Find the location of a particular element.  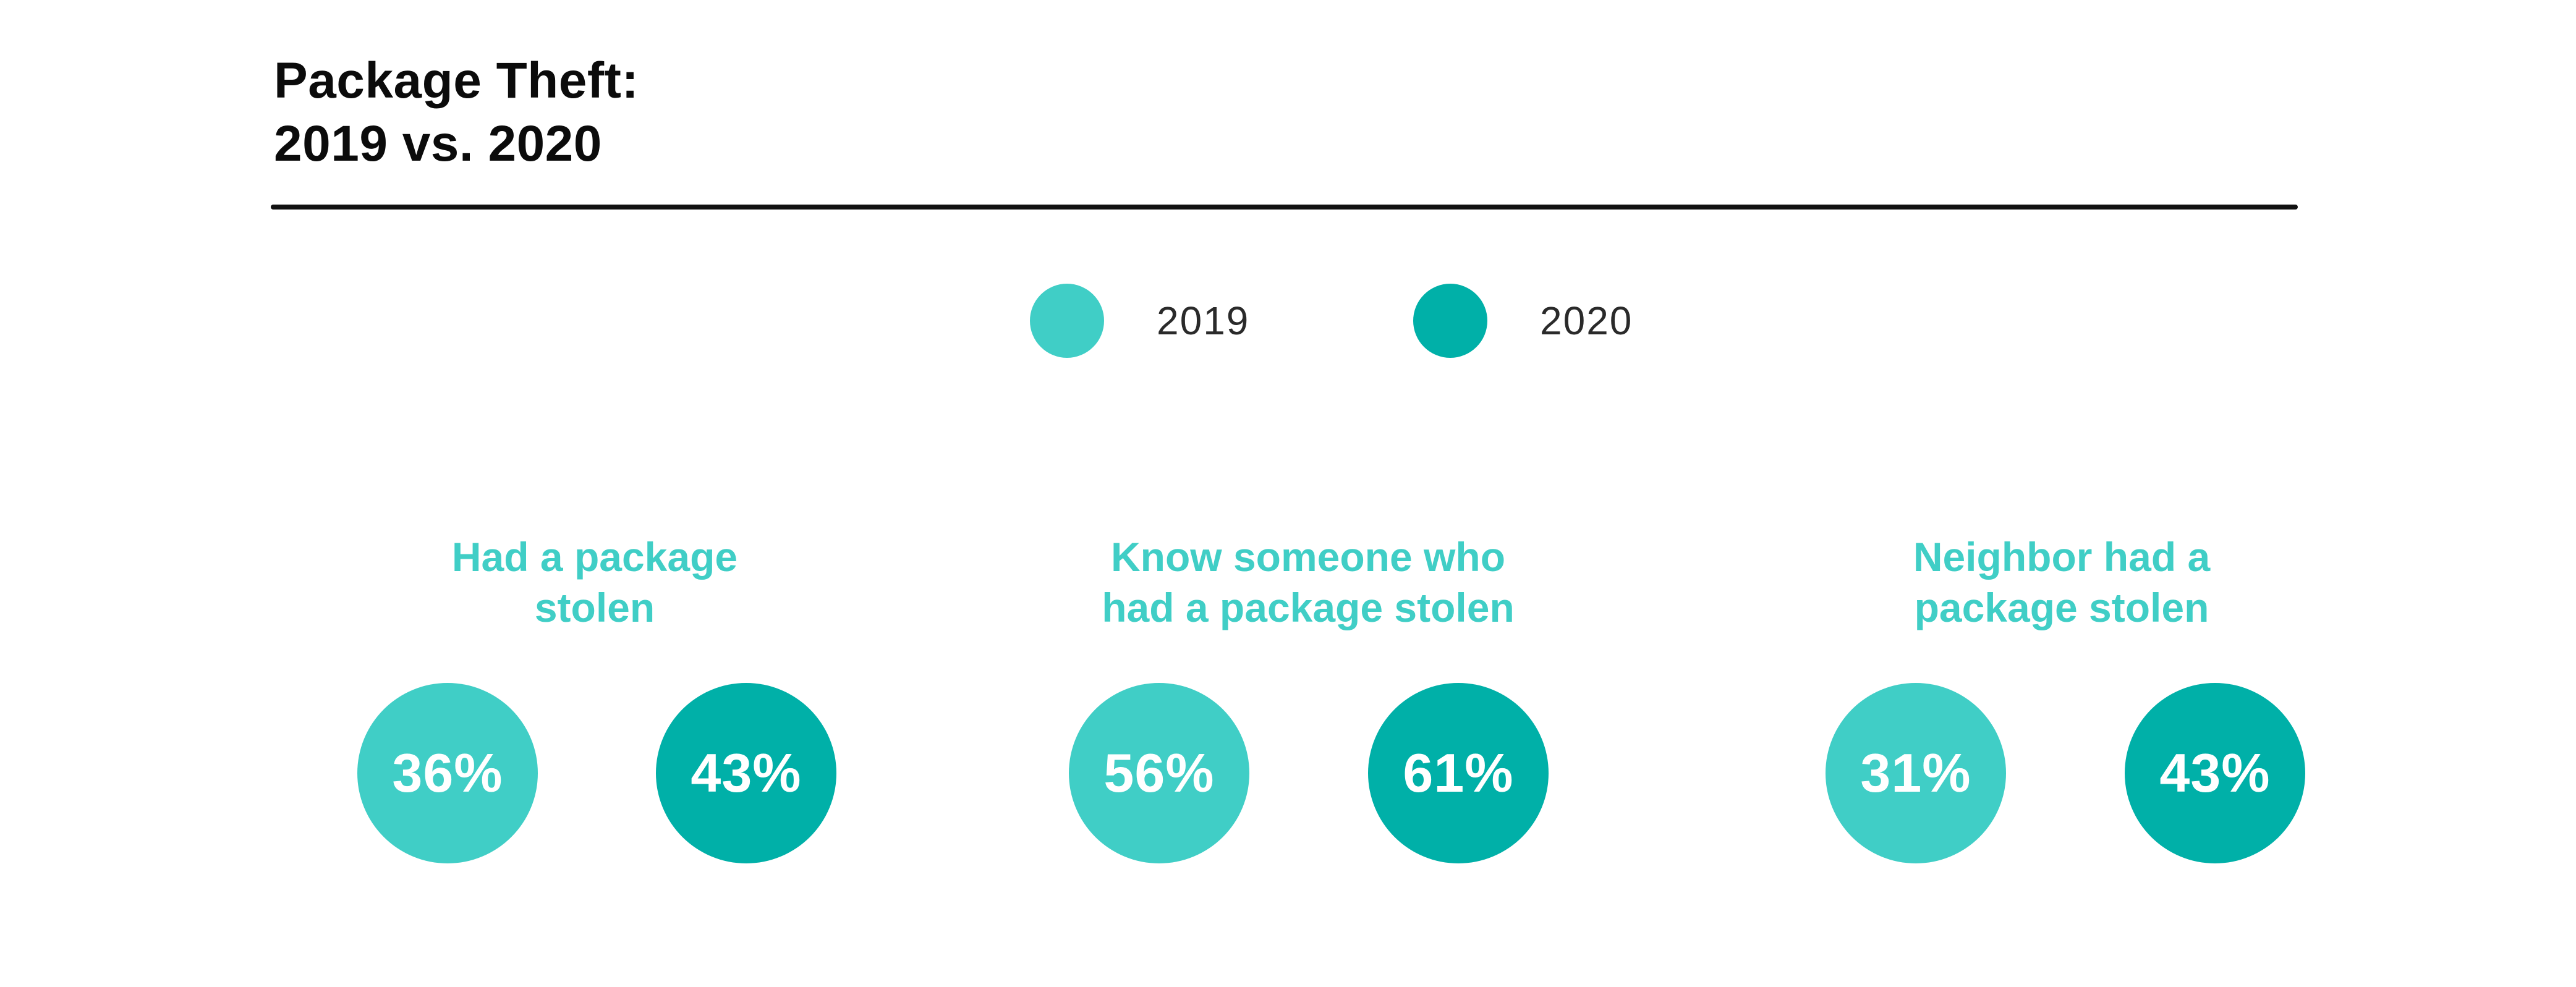

category-label-neighbor: Neighbor had a package stolen is located at coordinates (2061, 582).